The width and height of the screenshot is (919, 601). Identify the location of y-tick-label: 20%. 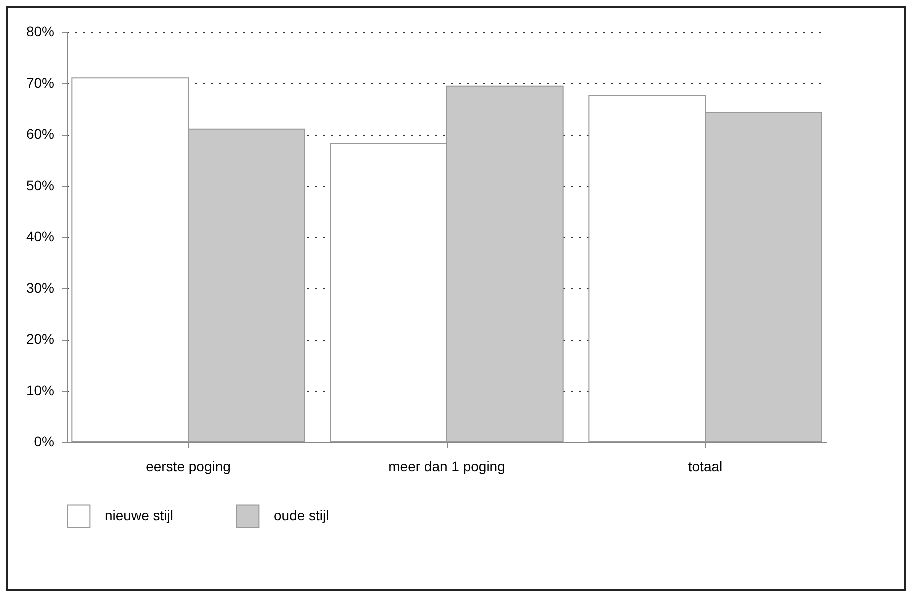
(40, 339).